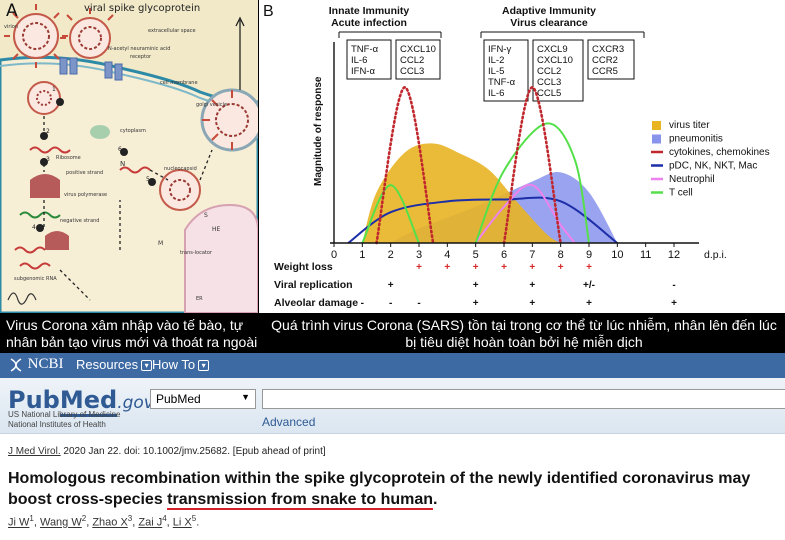  What do you see at coordinates (476, 255) in the screenshot?
I see `x-tick-label: 5` at bounding box center [476, 255].